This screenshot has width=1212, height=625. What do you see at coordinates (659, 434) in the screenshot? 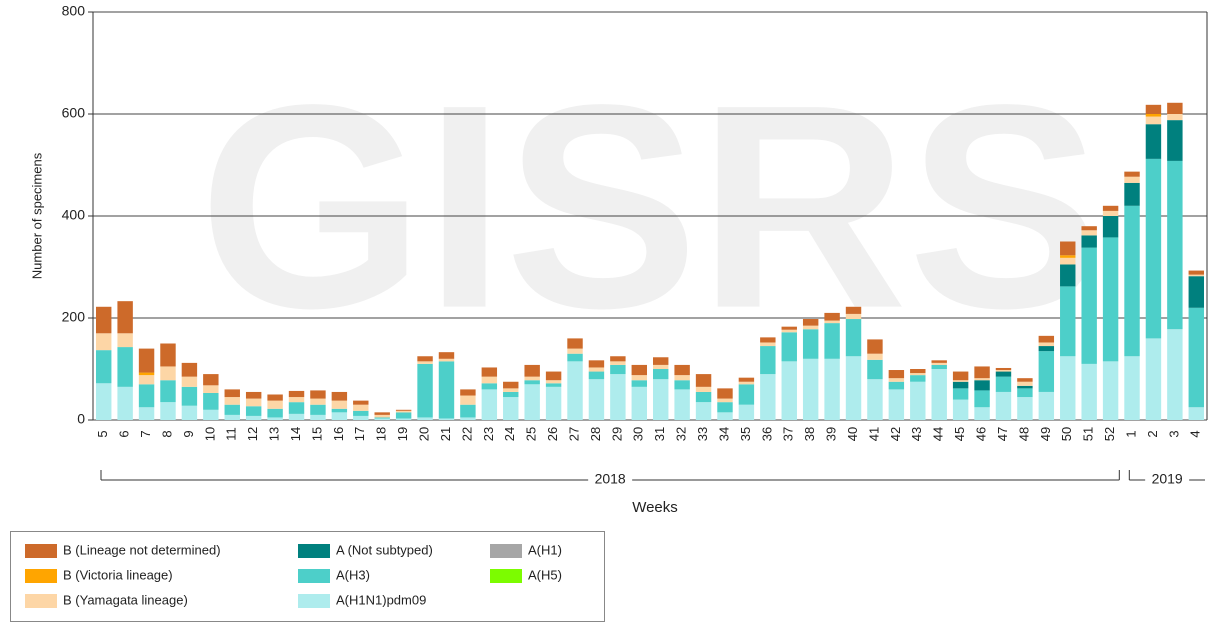
I see `x-tick-label: 31` at bounding box center [659, 434].